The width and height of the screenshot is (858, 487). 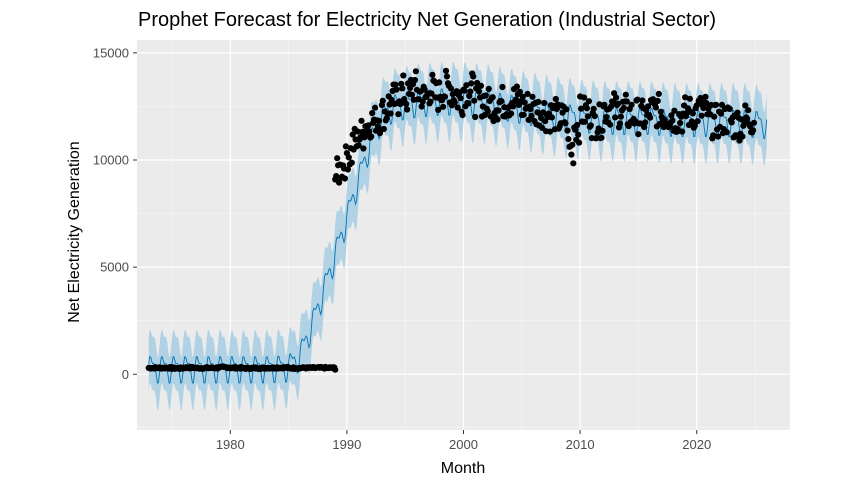 I want to click on x-axis-ticks: 1980 1990 2000 2010 2020, so click(x=463, y=441).